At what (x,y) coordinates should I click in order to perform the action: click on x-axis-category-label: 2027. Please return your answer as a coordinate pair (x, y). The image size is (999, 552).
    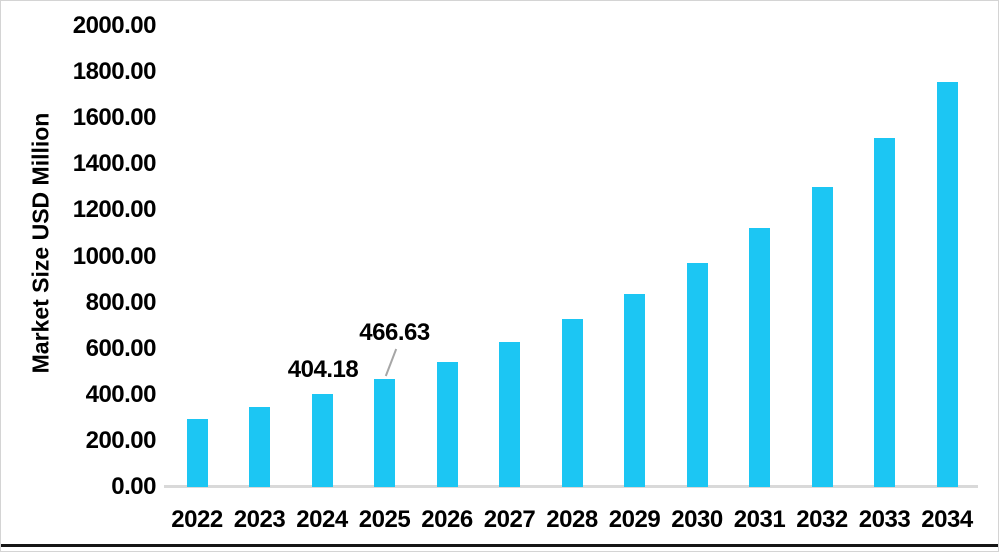
    Looking at the image, I should click on (509, 519).